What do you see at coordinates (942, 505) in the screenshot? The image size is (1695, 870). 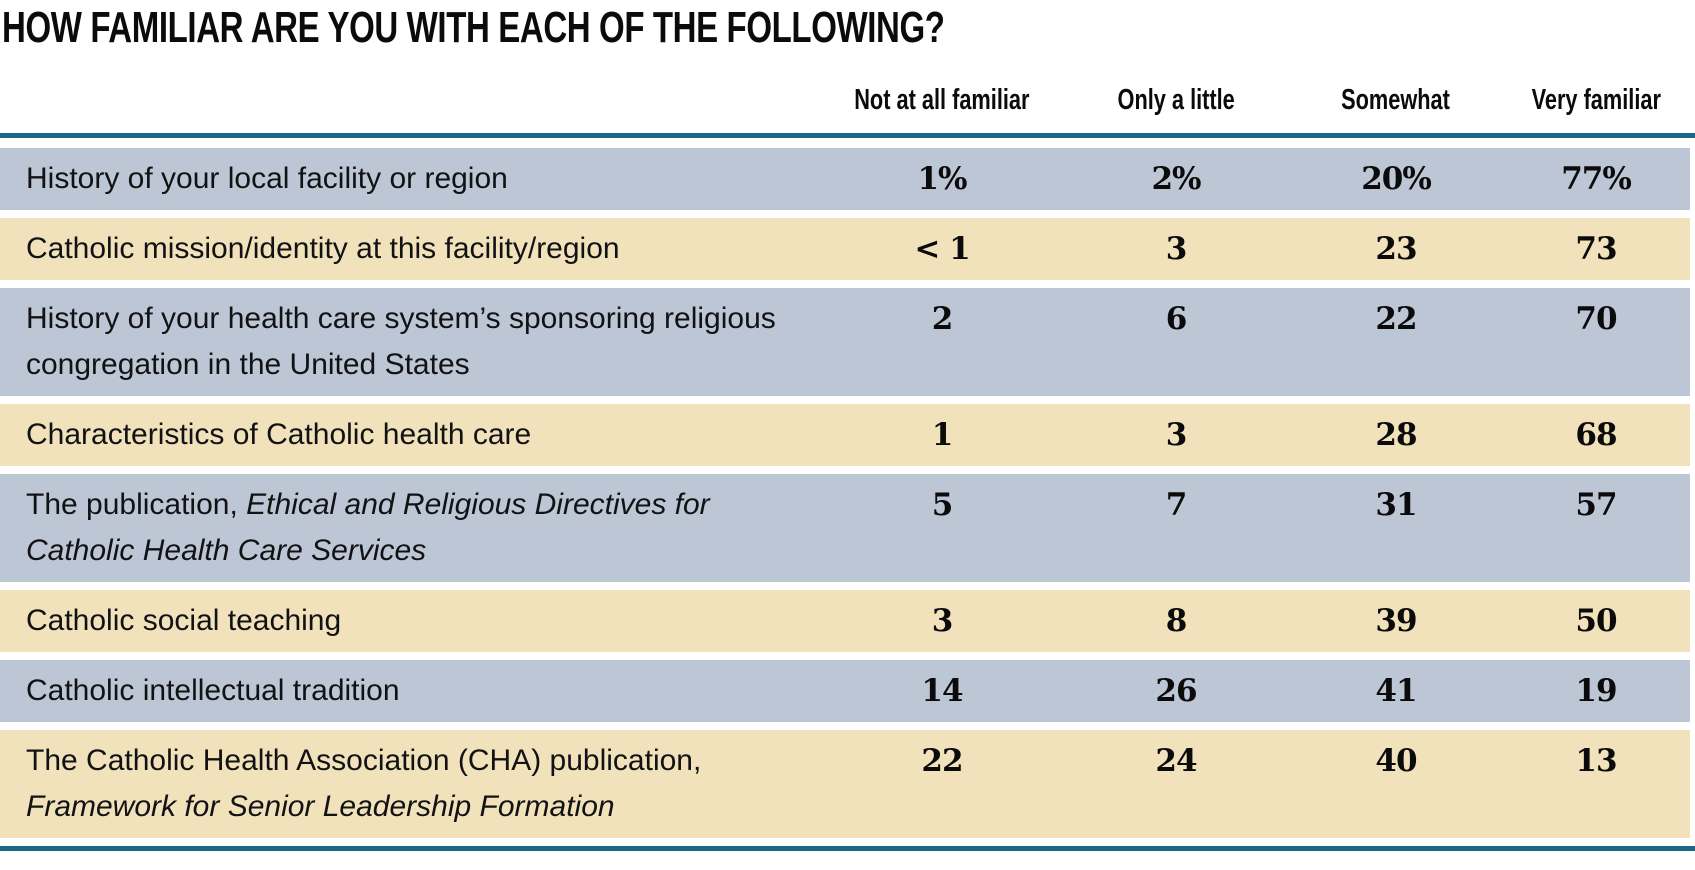 I see `value-not-at-all-familiar: 5` at bounding box center [942, 505].